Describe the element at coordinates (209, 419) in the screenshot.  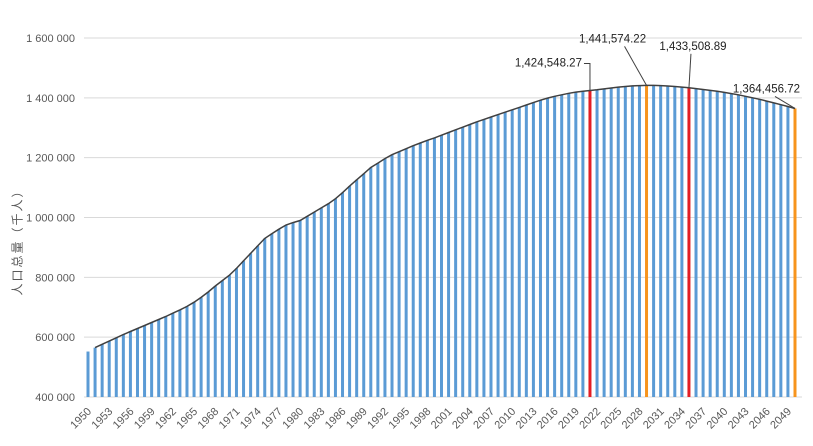
I see `x-tick-label: 1968` at that location.